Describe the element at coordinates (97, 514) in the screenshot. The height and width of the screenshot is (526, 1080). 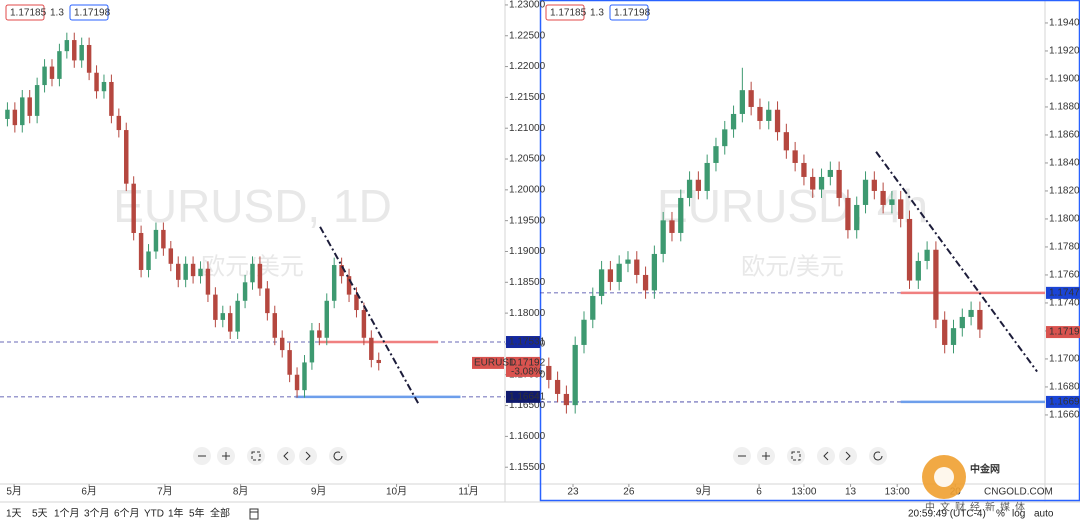
I see `range-button: 3个月` at that location.